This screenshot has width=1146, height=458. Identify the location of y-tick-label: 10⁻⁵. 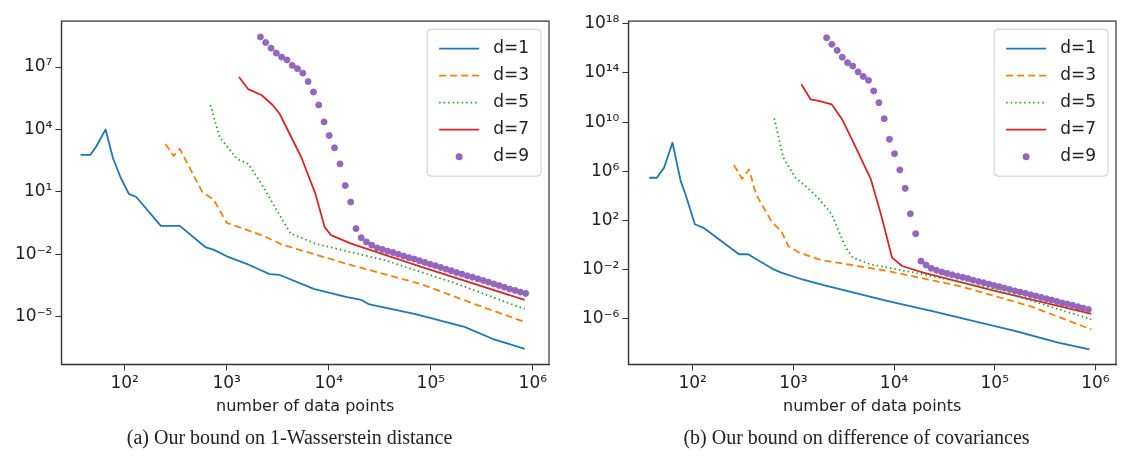
(34, 314).